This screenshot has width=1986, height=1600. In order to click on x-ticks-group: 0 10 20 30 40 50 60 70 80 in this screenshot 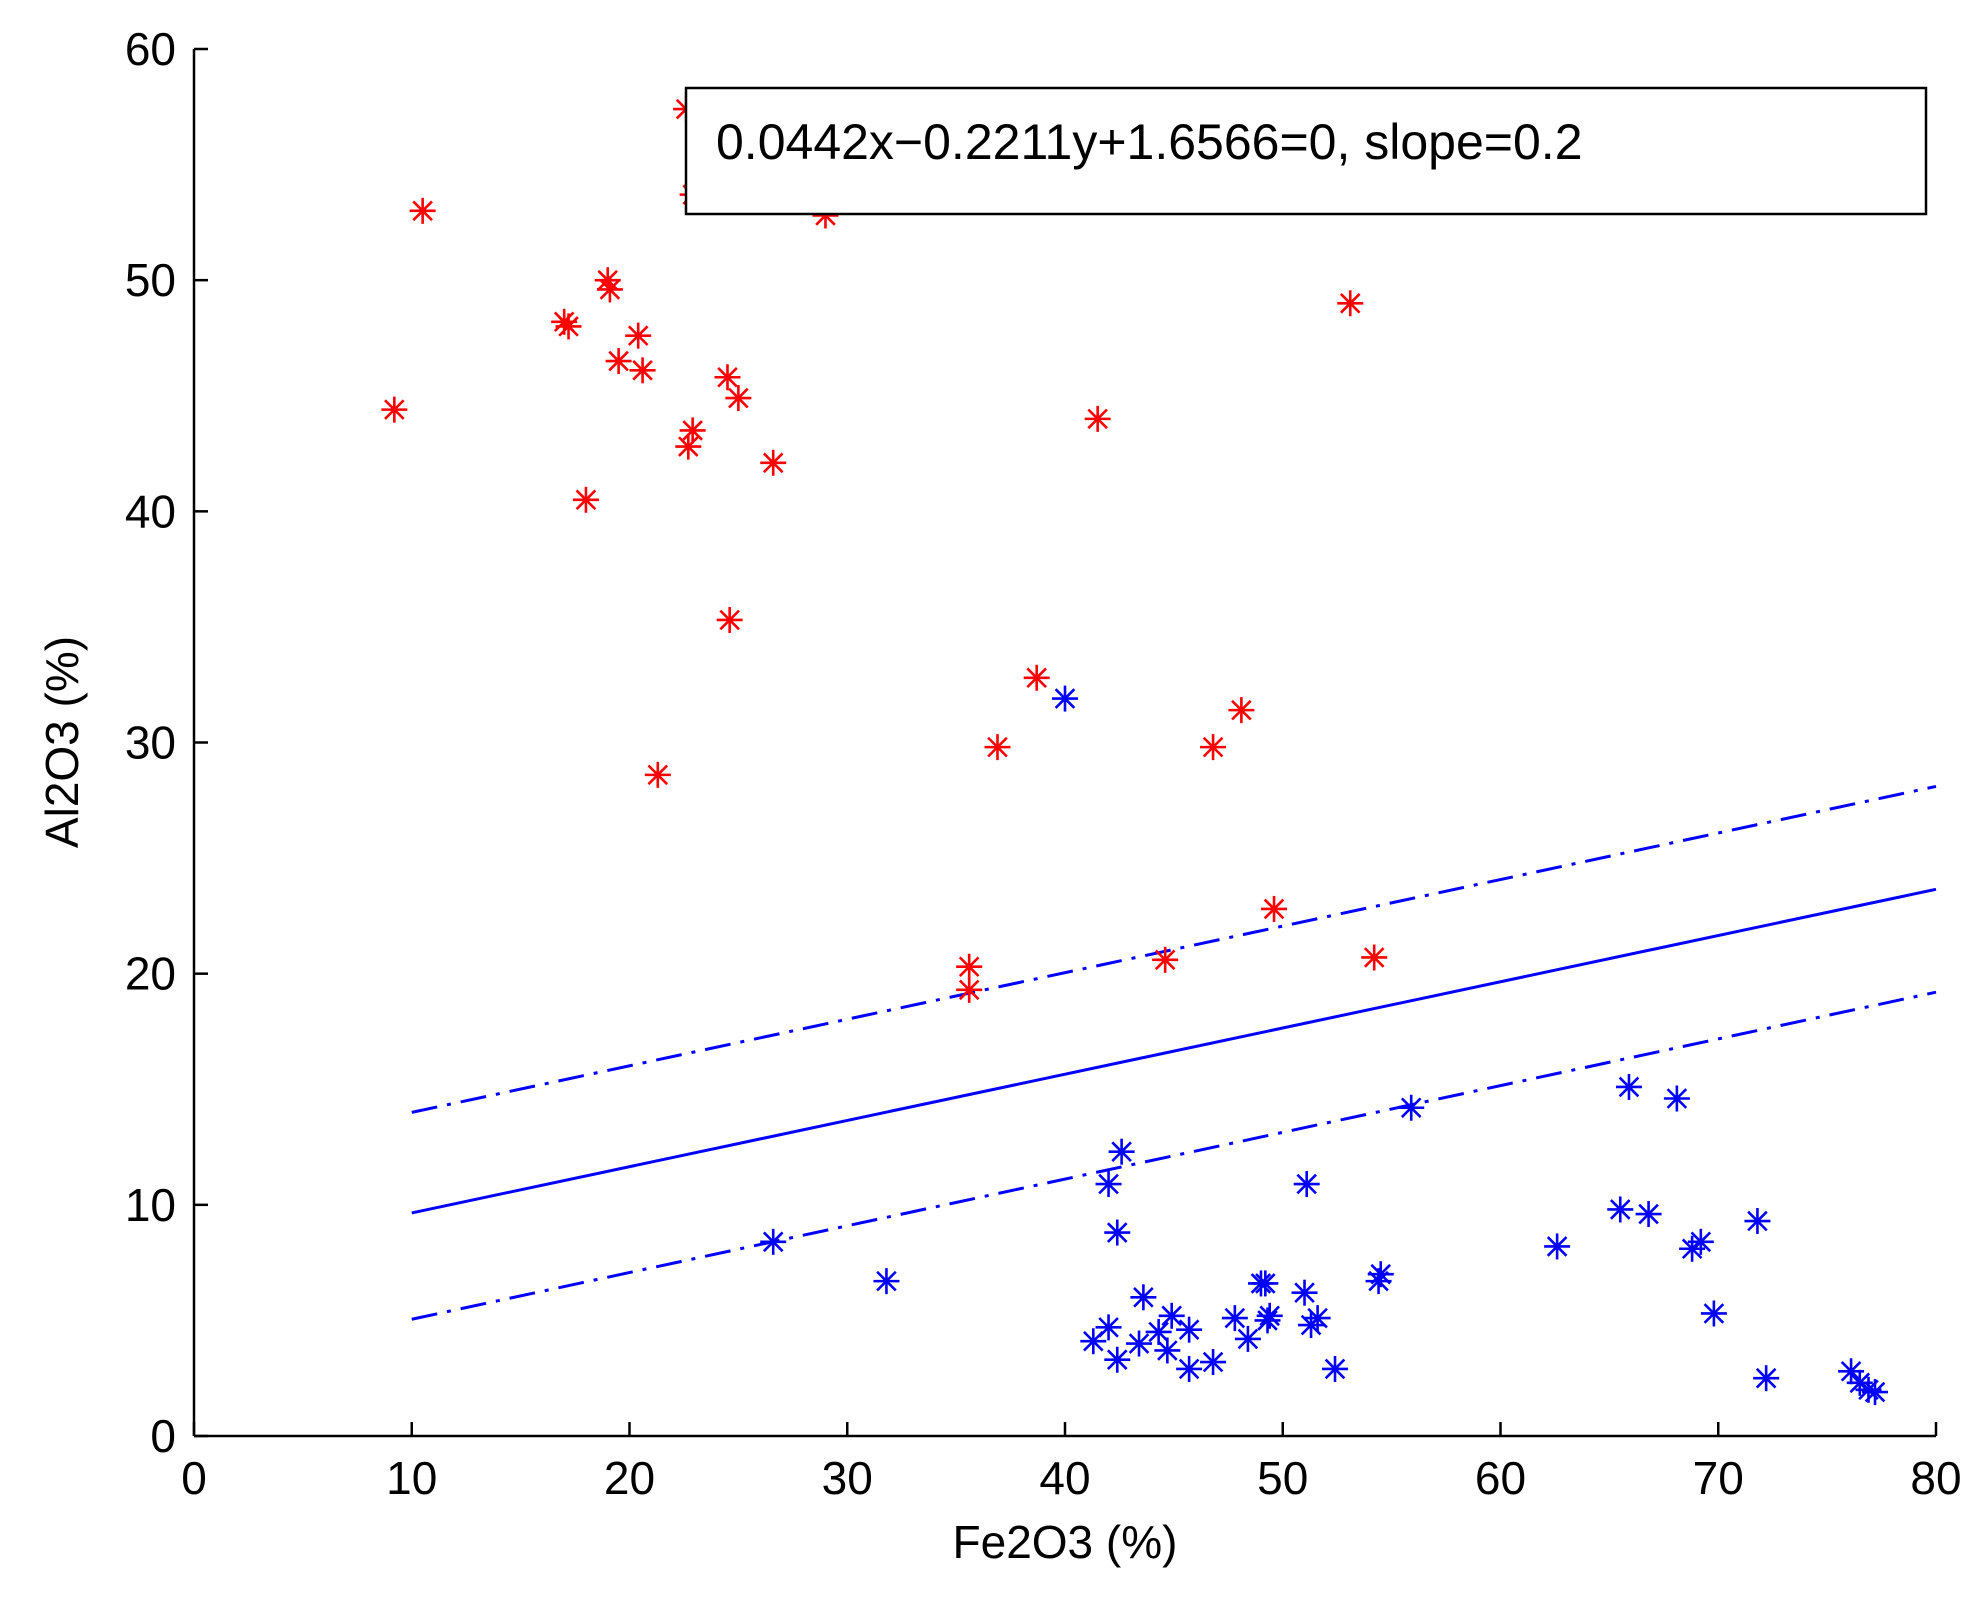, I will do `click(1071, 1463)`.